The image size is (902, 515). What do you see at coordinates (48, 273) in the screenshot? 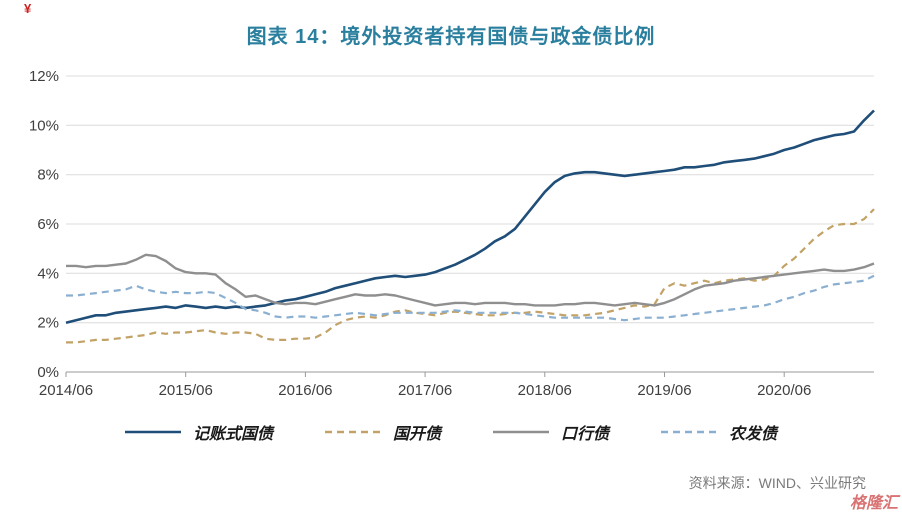
I see `svg-text: 4%` at bounding box center [48, 273].